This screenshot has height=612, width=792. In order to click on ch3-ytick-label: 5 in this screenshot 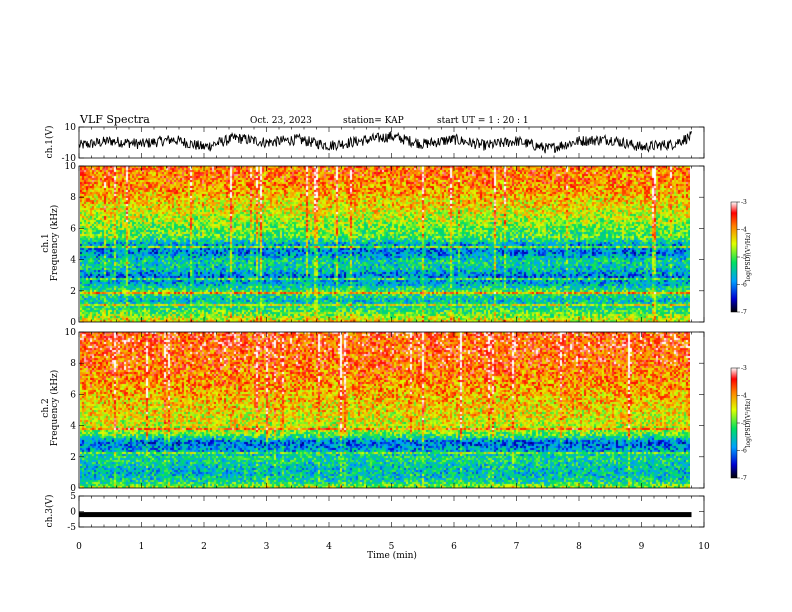, I will do `click(73, 497)`.